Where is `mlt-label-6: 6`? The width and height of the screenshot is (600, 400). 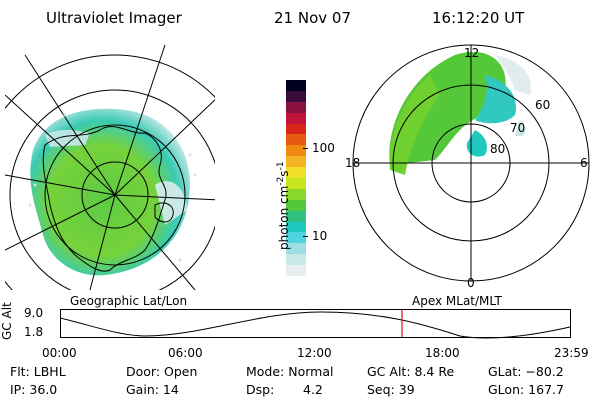
mlt-label-6: 6 is located at coordinates (584, 163).